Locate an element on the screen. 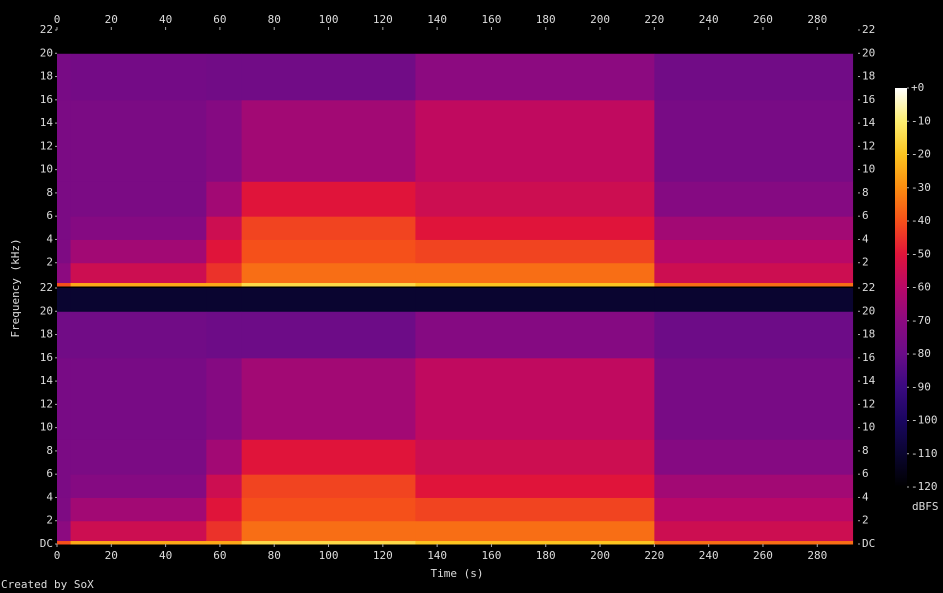 The image size is (943, 593). x-axis-label: Time (s) is located at coordinates (457, 573).